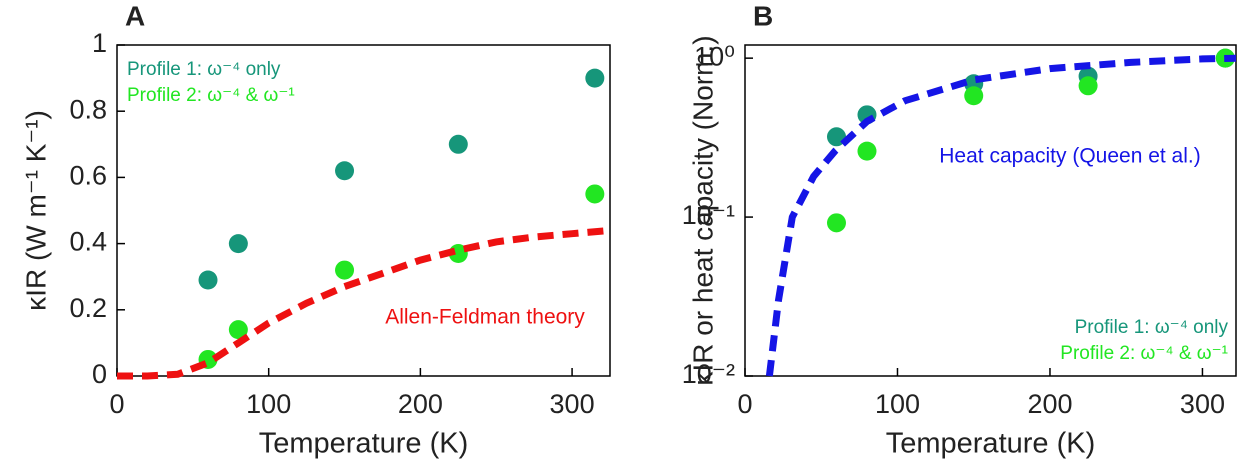 The image size is (1249, 472). I want to click on y-tick-label: 10⁻¹, so click(708, 215).